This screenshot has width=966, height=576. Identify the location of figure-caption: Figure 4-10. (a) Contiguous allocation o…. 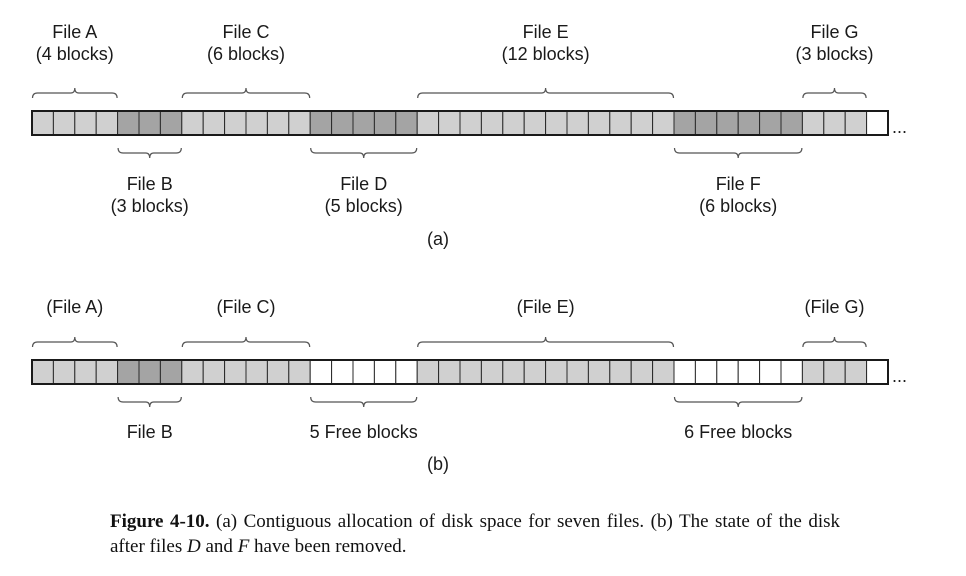
(475, 534).